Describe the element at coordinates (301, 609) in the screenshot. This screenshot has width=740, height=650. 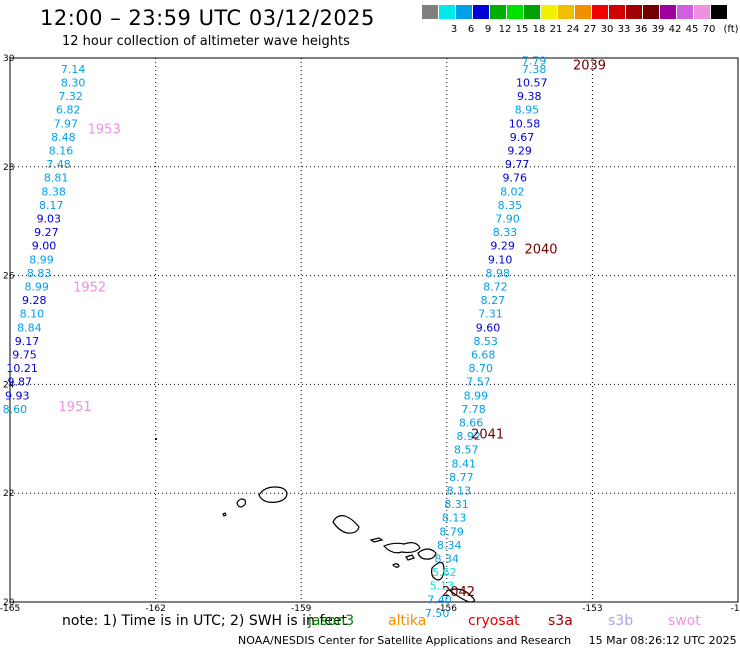
I see `lon-tick-label: -159` at that location.